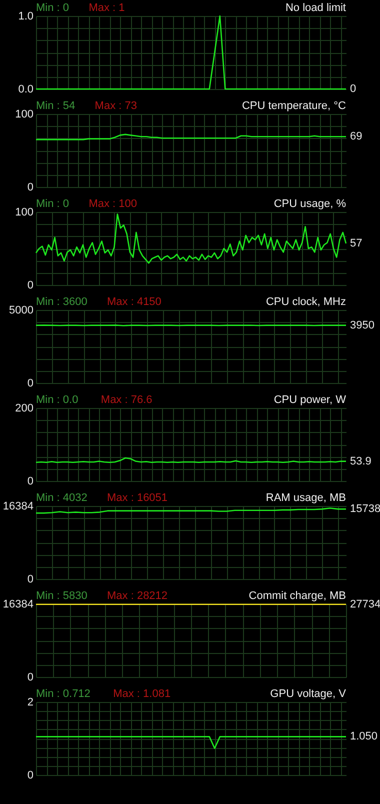 The image size is (380, 804). I want to click on text: Max : 16051, so click(137, 498).